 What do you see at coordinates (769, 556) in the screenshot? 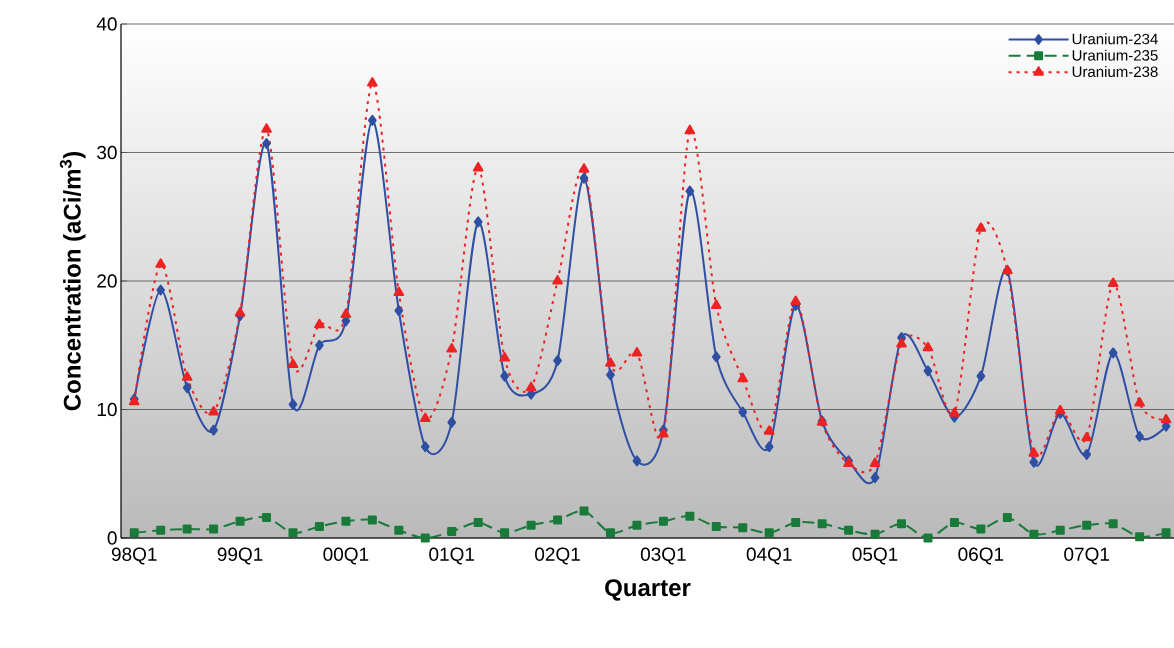
I see `x-tick-label: 04Q1` at bounding box center [769, 556].